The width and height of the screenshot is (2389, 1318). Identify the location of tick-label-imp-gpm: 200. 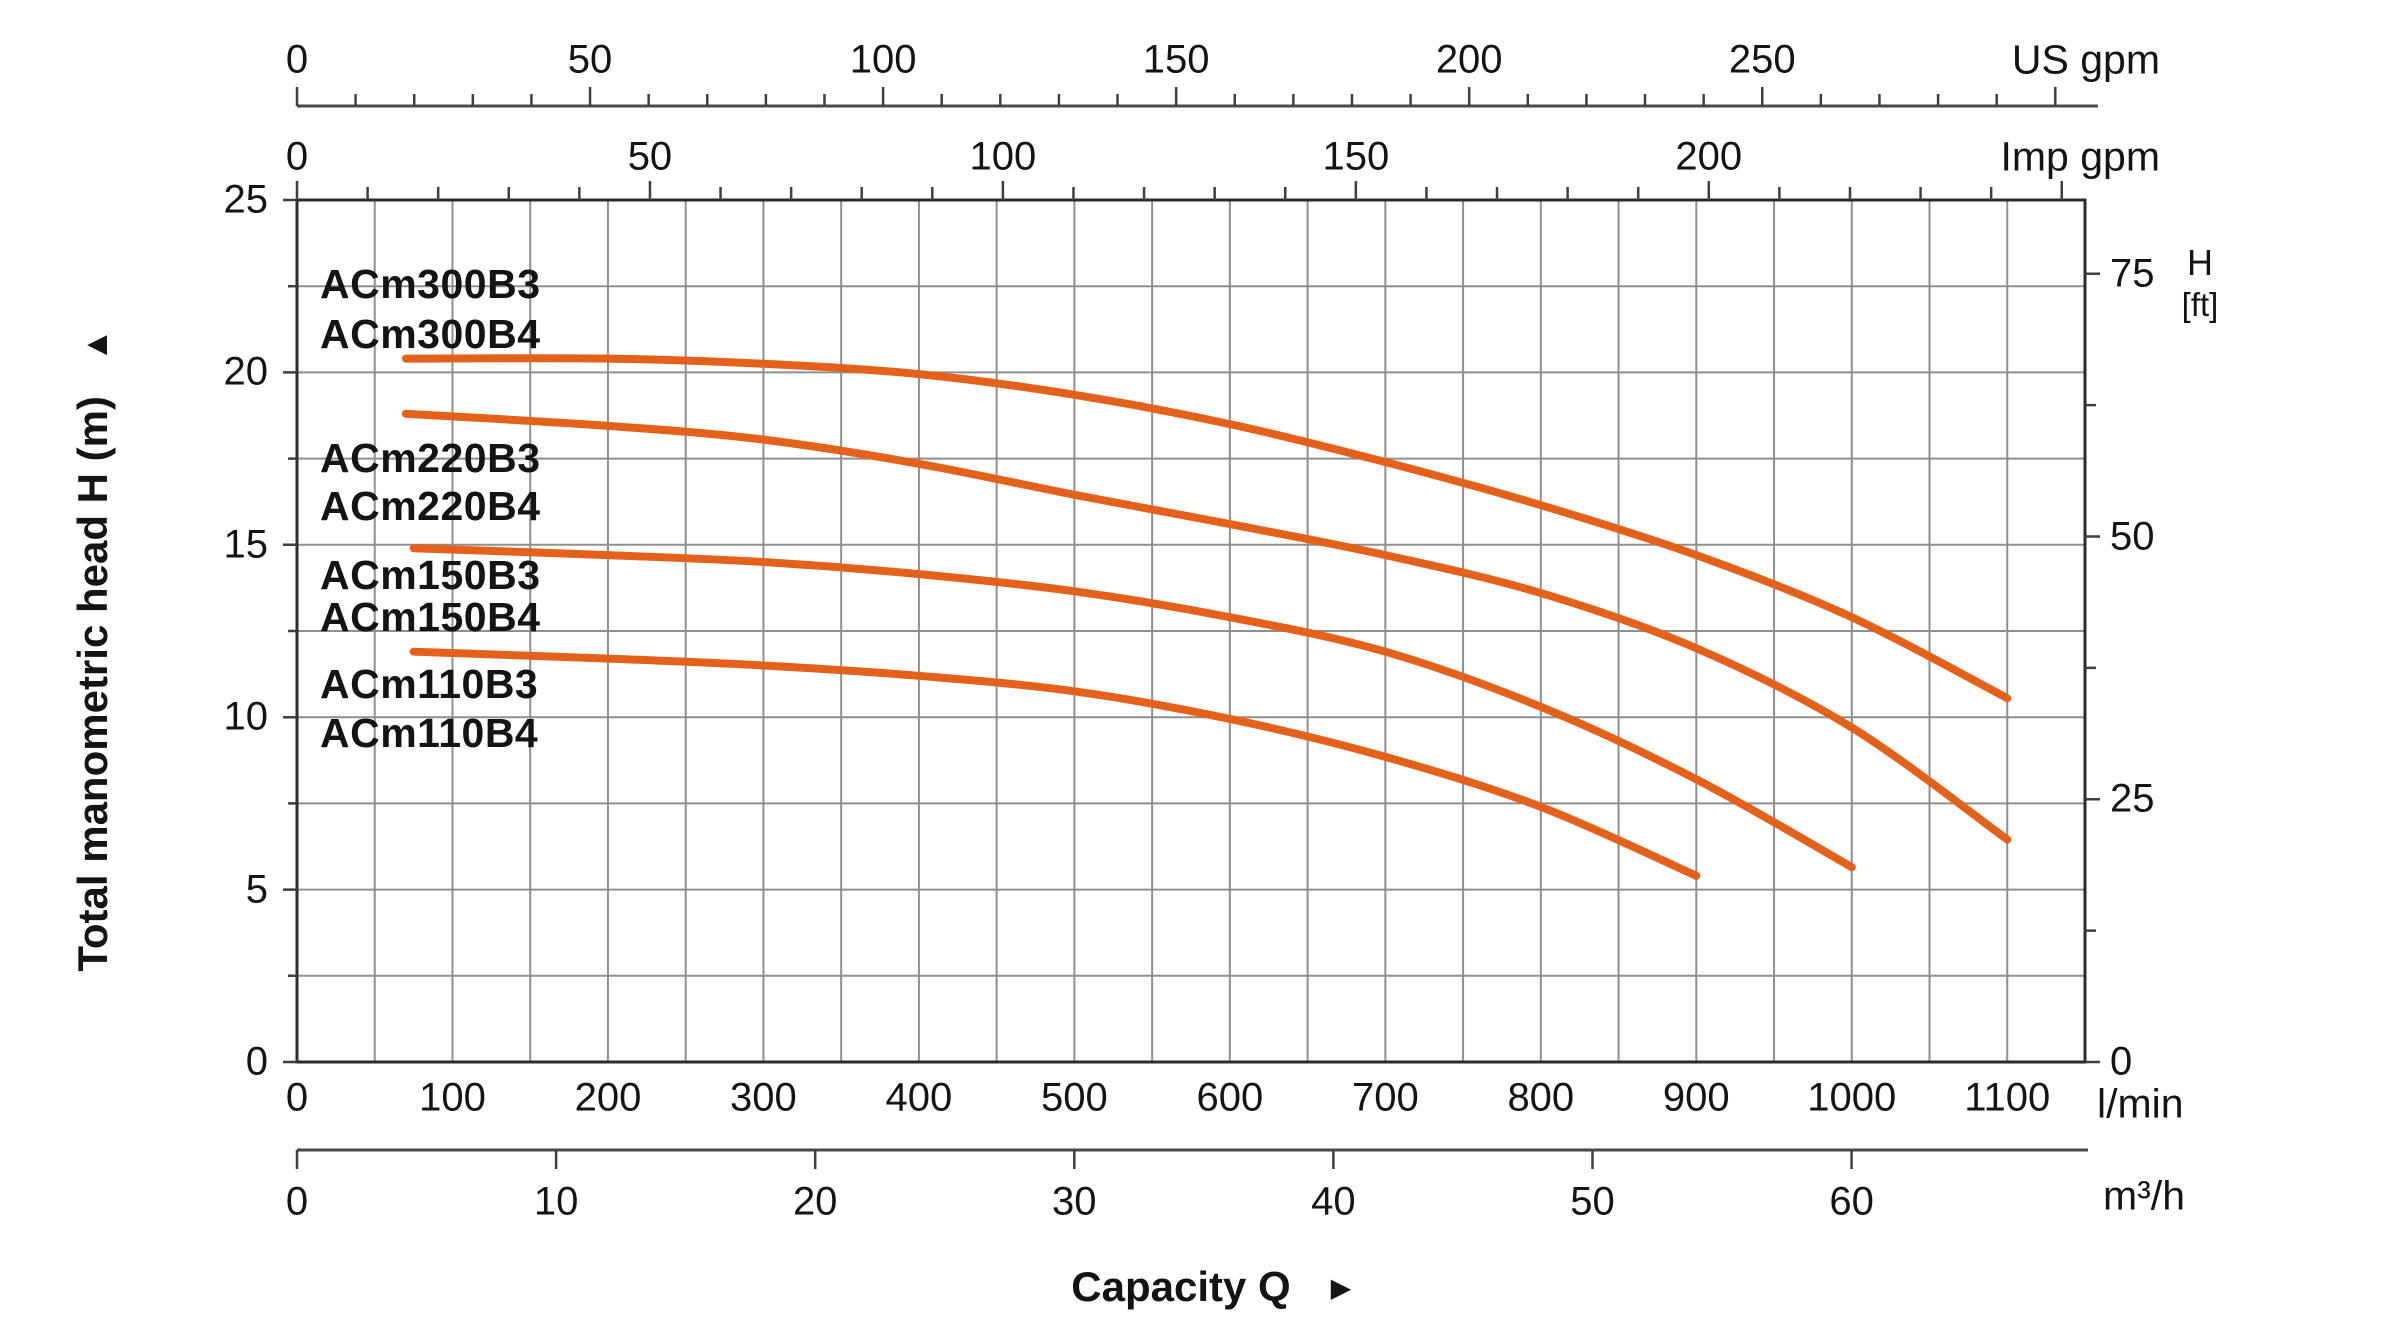
(1709, 156).